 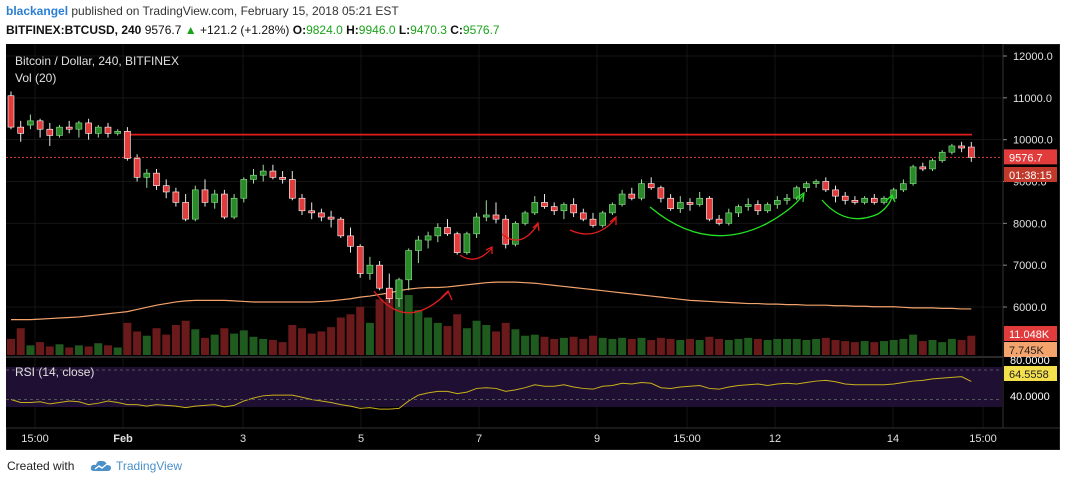 I want to click on time-tick-label: 15:00, so click(x=687, y=439).